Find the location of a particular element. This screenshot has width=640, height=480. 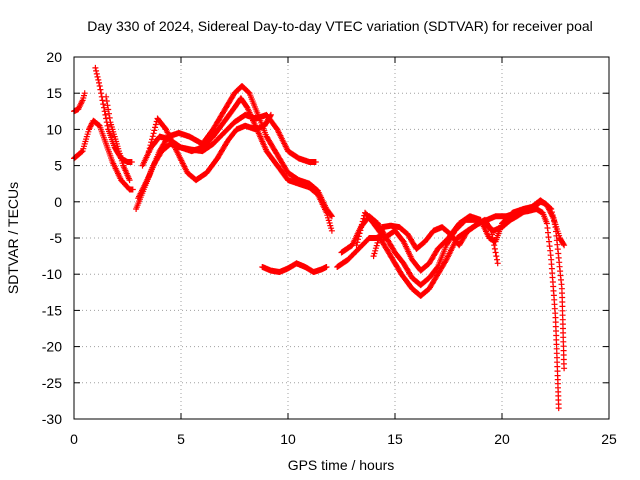

y-tick-label: 0 is located at coordinates (58, 202).